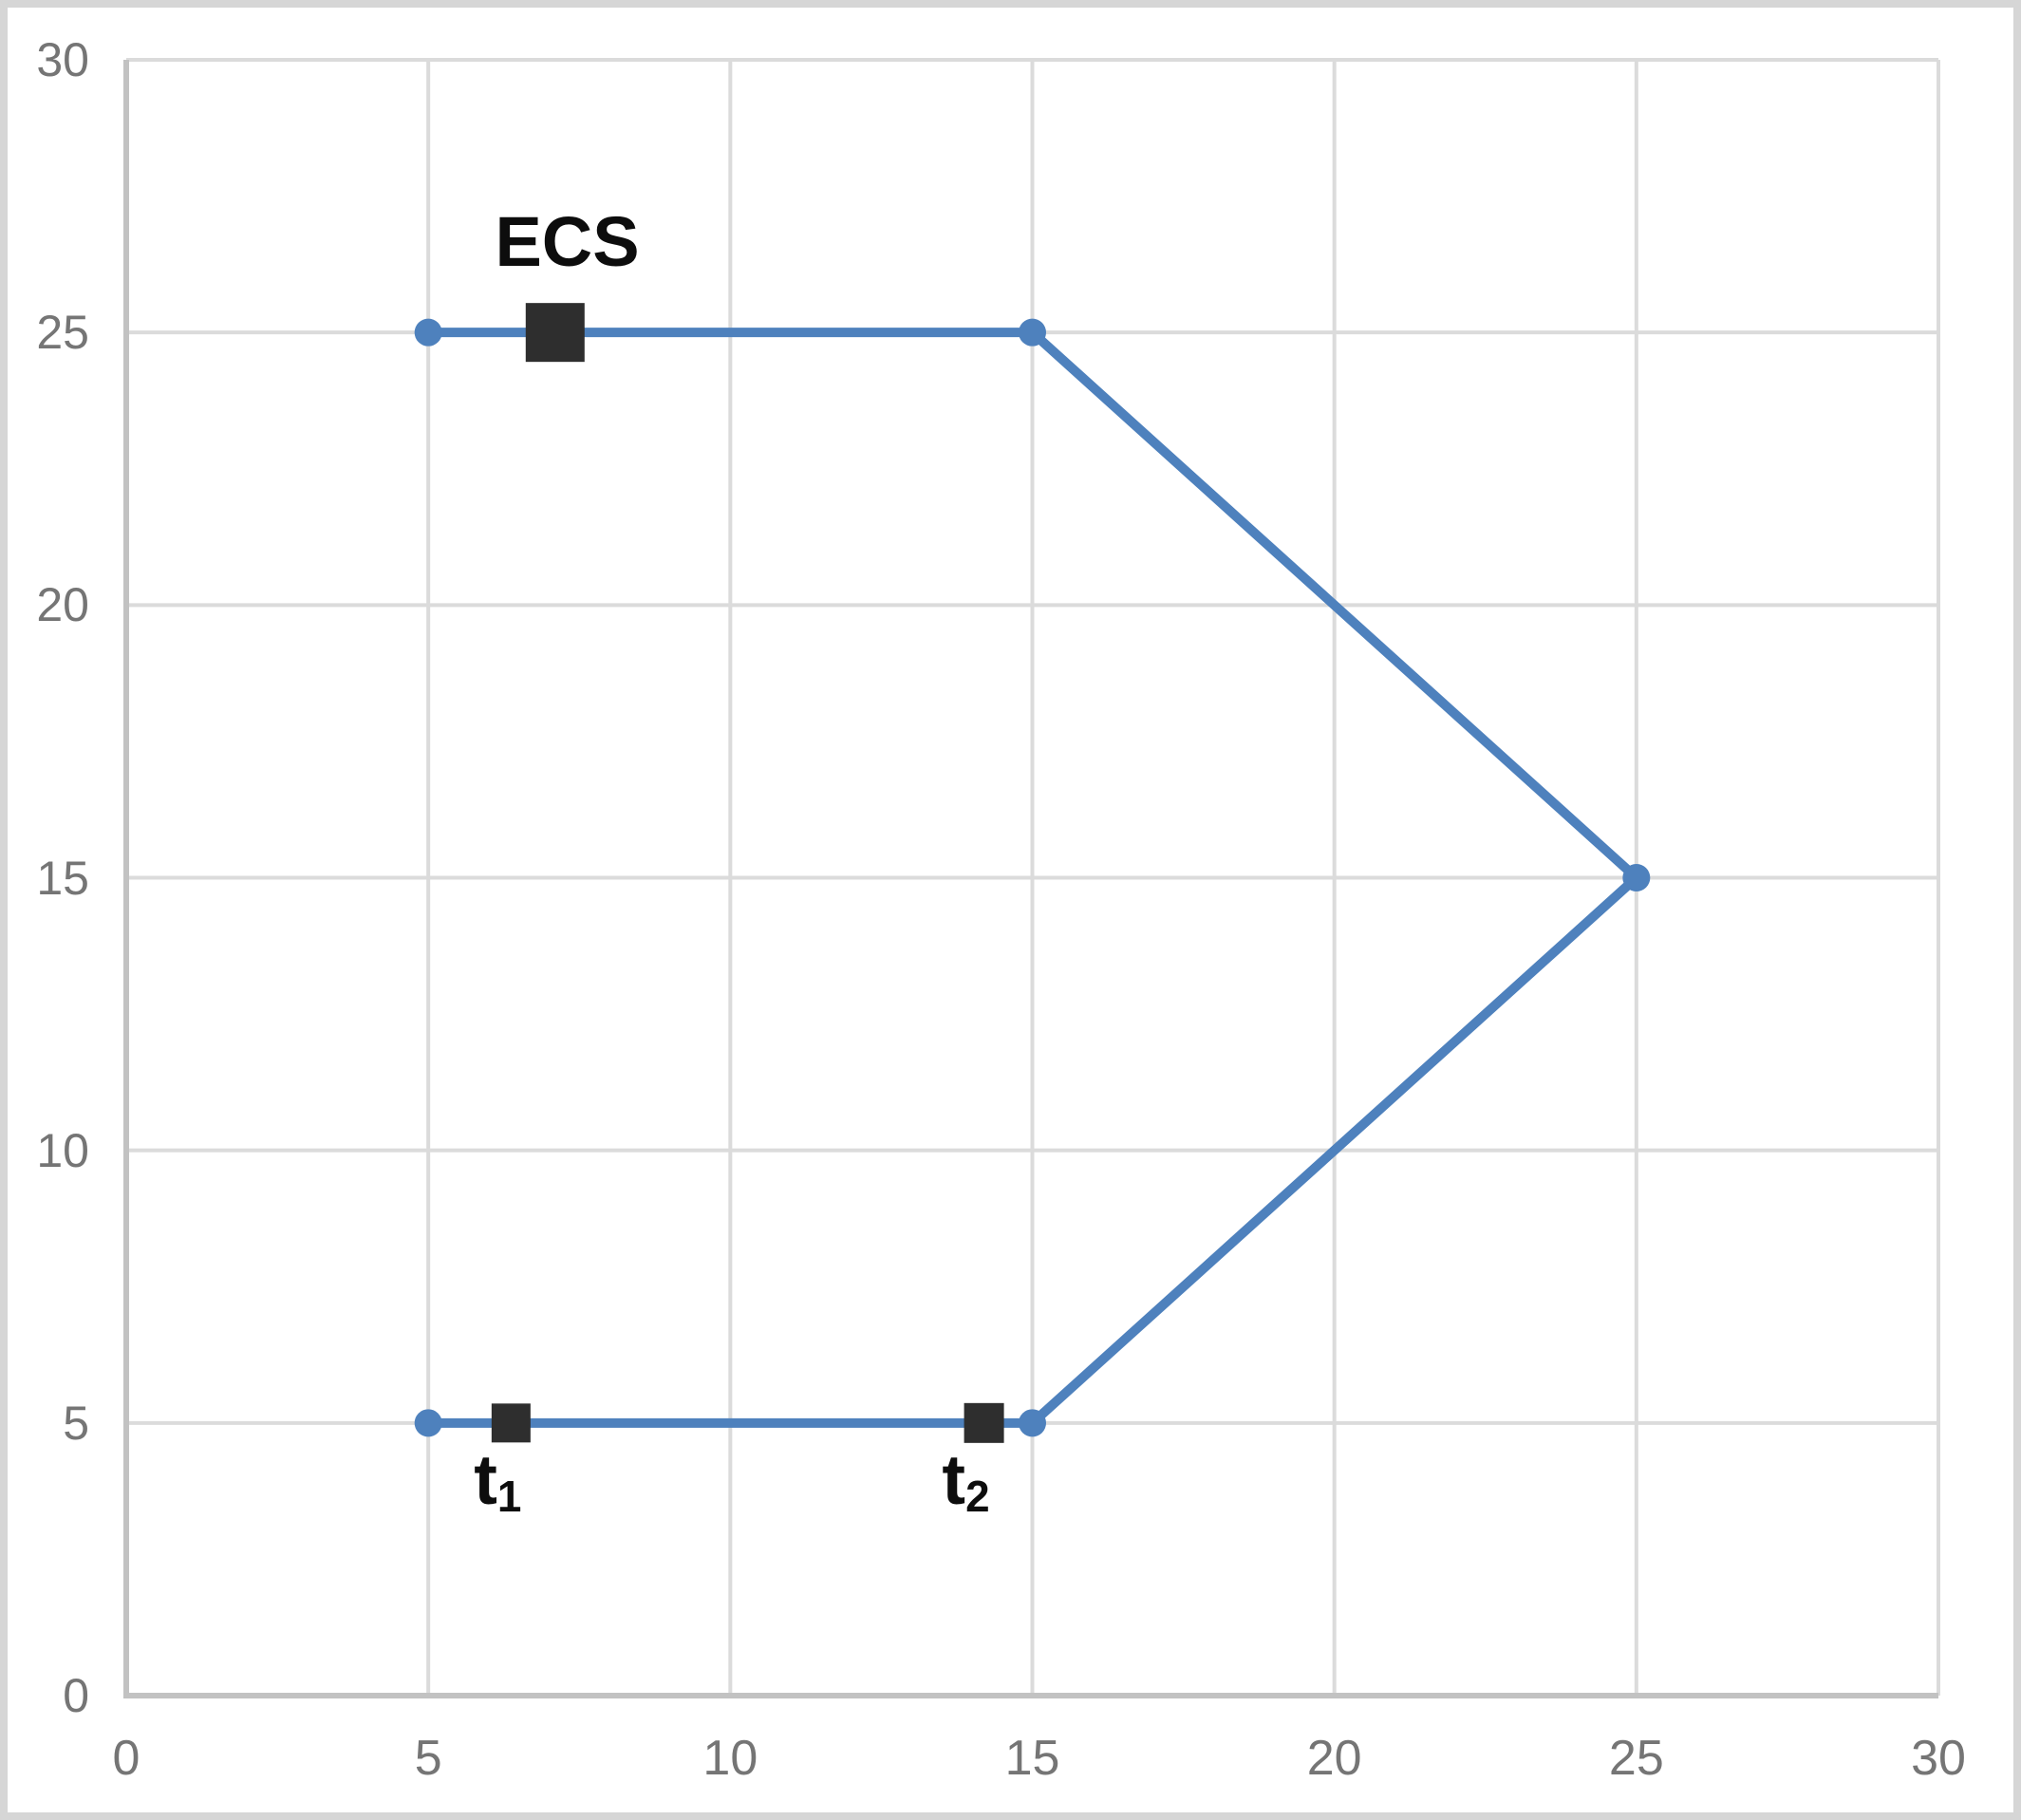 The image size is (2021, 1820). What do you see at coordinates (76, 1423) in the screenshot?
I see `y-tick-label-5: 5` at bounding box center [76, 1423].